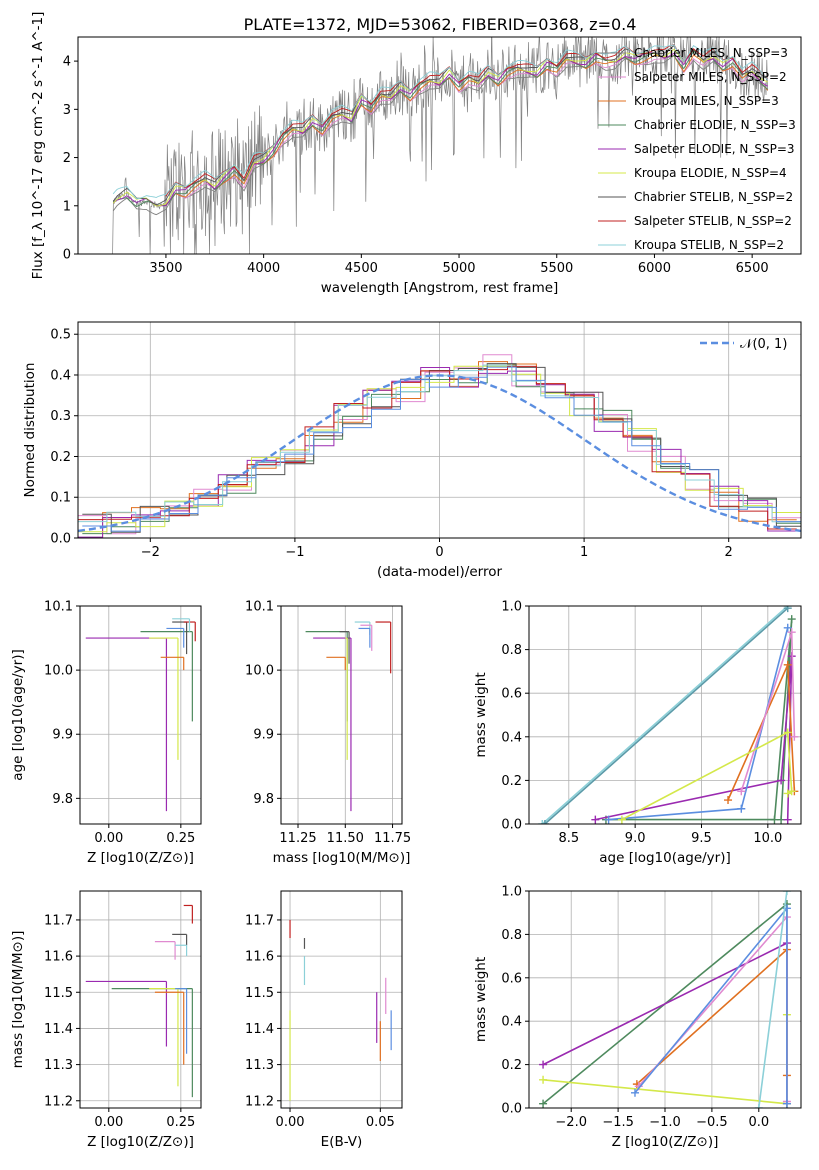 Image resolution: width=819 pixels, height=1170 pixels. I want to click on y-tick-label: 0.6, so click(511, 978).